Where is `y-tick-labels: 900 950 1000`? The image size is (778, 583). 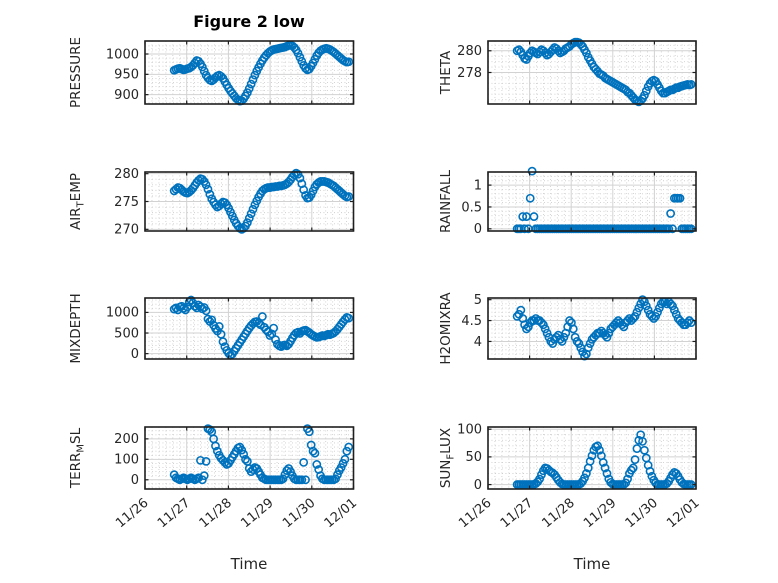
y-tick-labels: 900 950 1000 is located at coordinates (122, 75).